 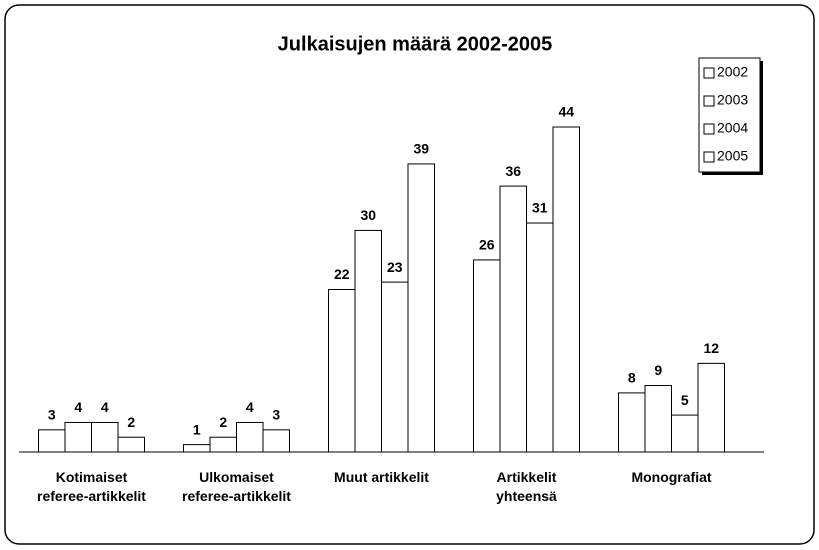 What do you see at coordinates (526, 486) in the screenshot?
I see `x-tick-label: Artikkelit yhteensä` at bounding box center [526, 486].